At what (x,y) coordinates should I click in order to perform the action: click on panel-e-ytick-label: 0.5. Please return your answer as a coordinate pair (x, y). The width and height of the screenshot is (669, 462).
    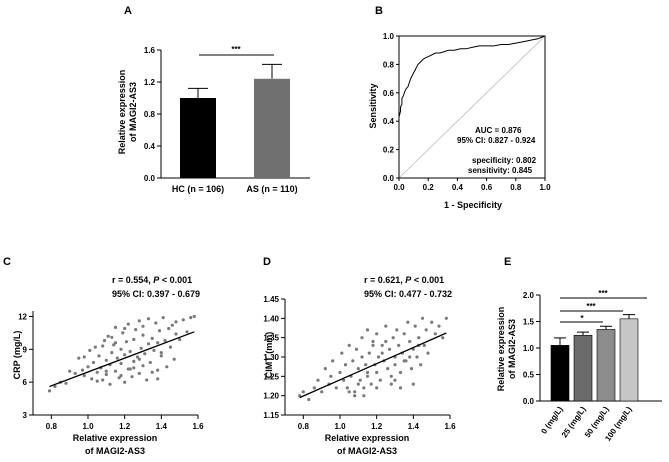
    Looking at the image, I should click on (529, 375).